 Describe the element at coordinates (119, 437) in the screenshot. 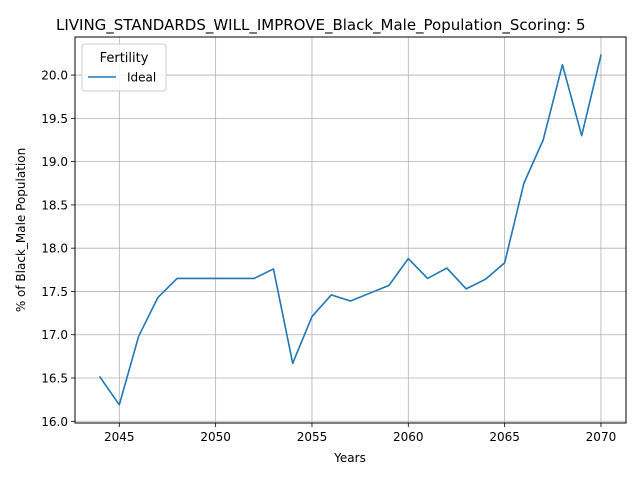

I see `x-tick-label: 2045` at that location.